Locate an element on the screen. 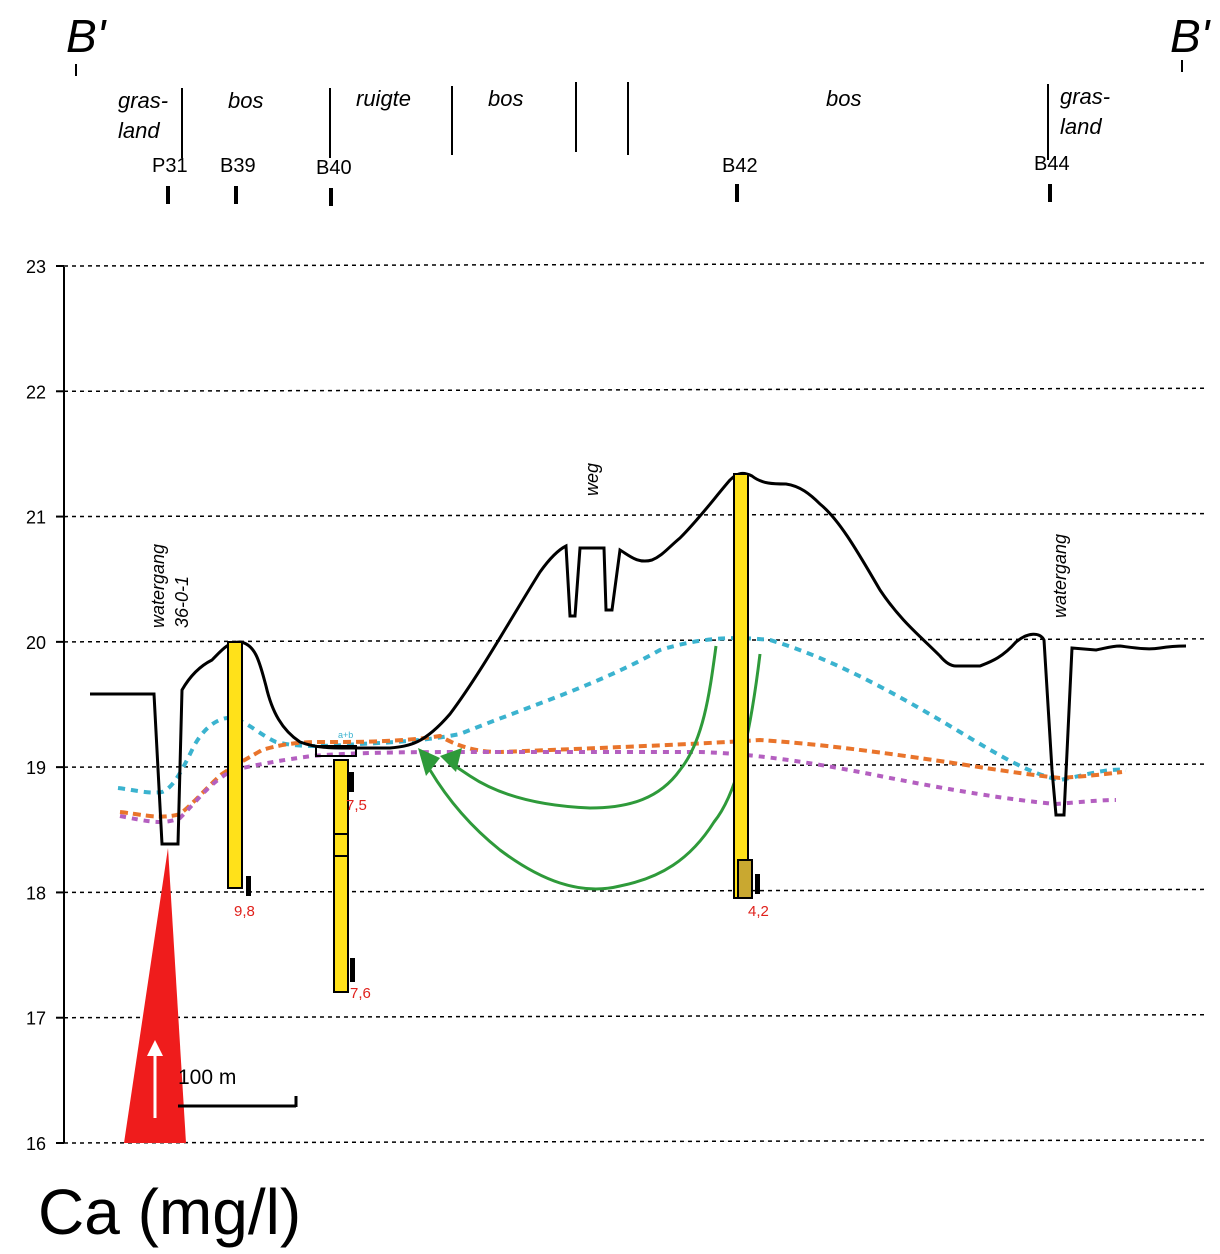  section-label-left: B' is located at coordinates (87, 36).